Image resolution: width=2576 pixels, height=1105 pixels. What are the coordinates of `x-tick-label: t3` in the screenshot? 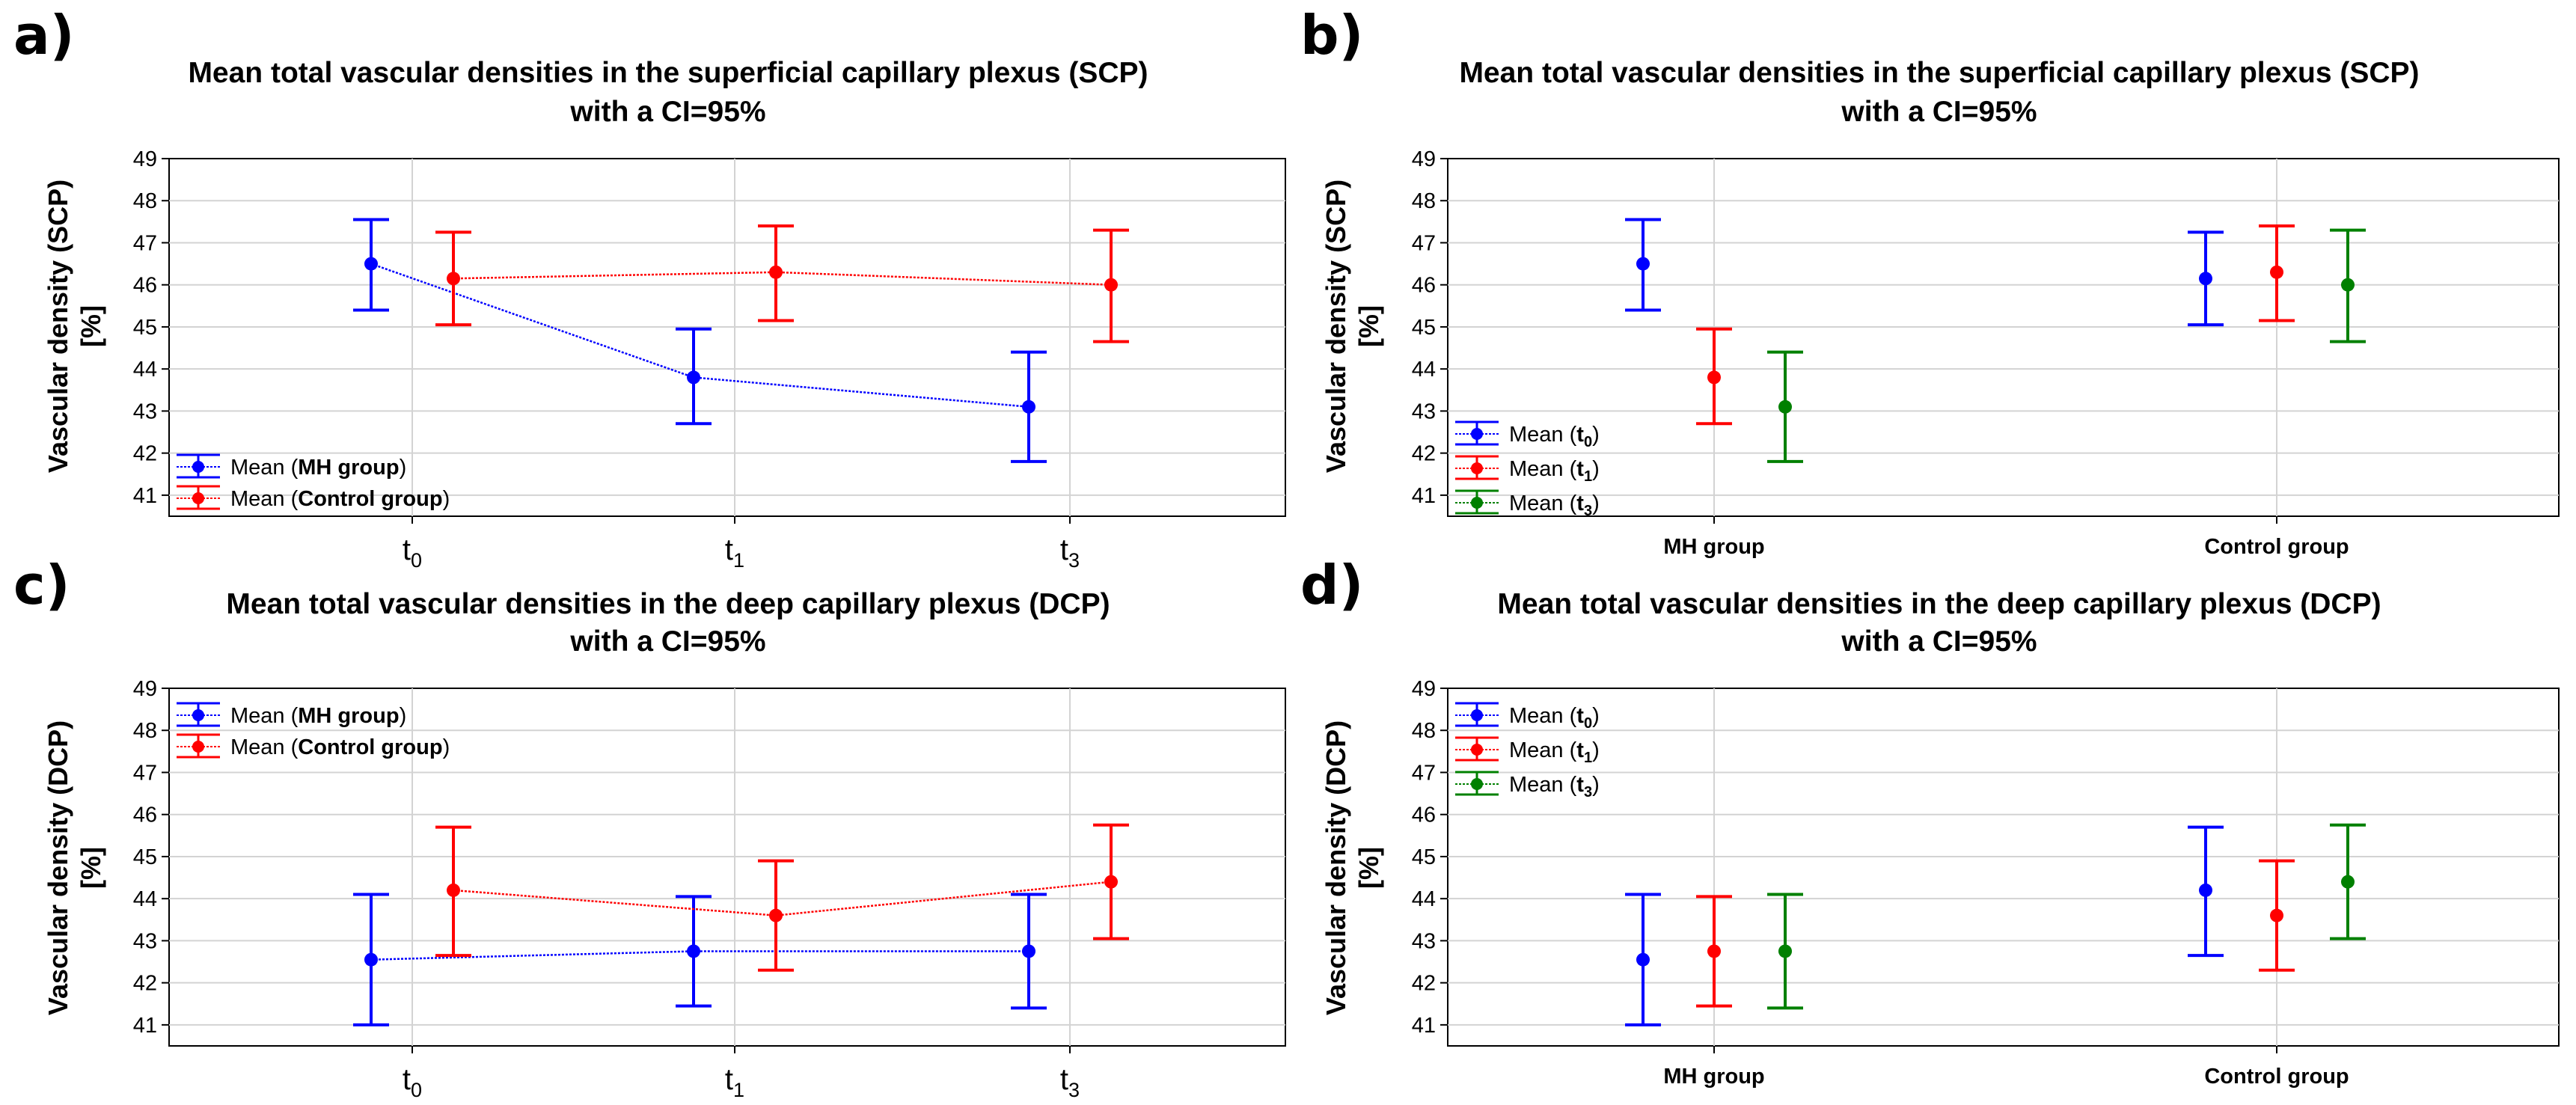 It's located at (1070, 1082).